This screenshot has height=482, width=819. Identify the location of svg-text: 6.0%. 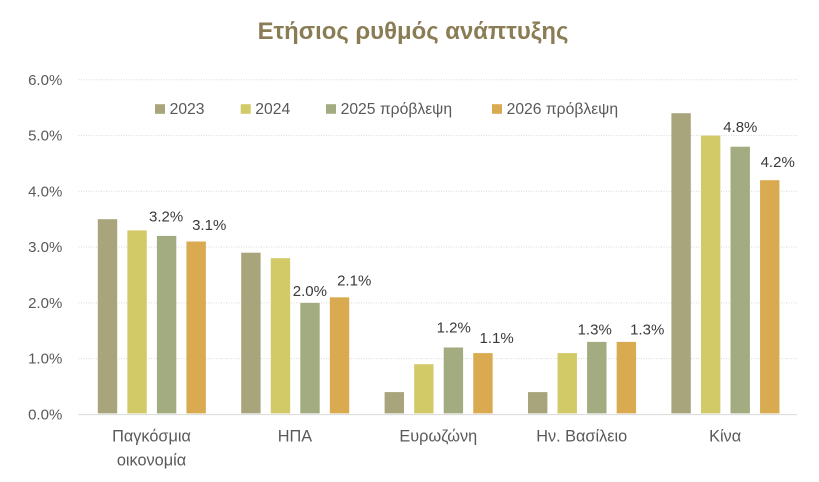
(45, 80).